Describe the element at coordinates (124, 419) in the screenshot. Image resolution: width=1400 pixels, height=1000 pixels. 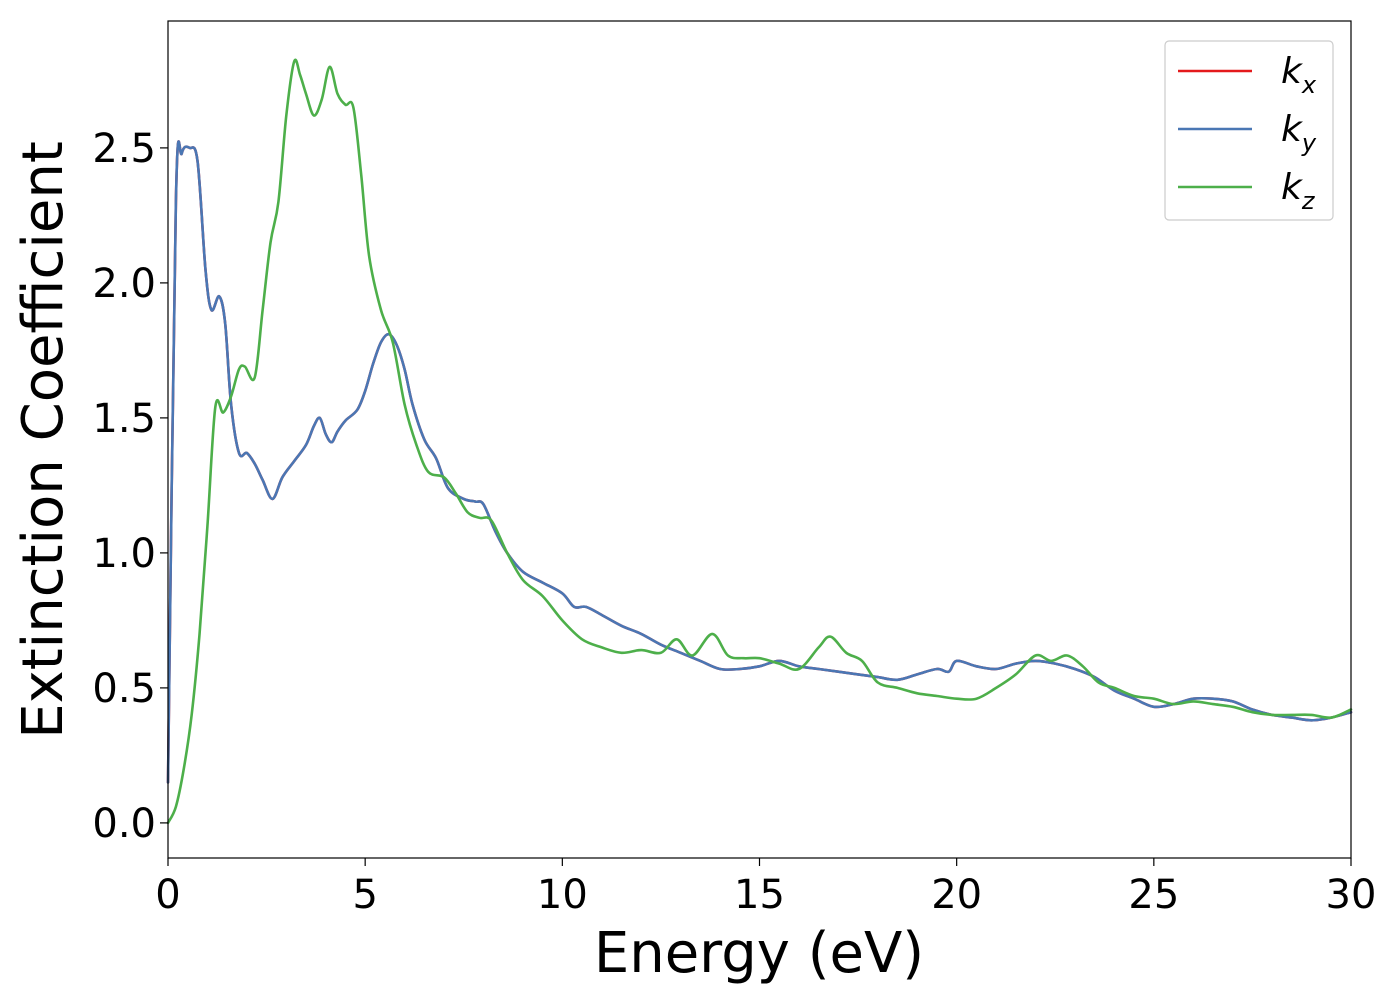
I see `y-tick-label: 1.5` at that location.